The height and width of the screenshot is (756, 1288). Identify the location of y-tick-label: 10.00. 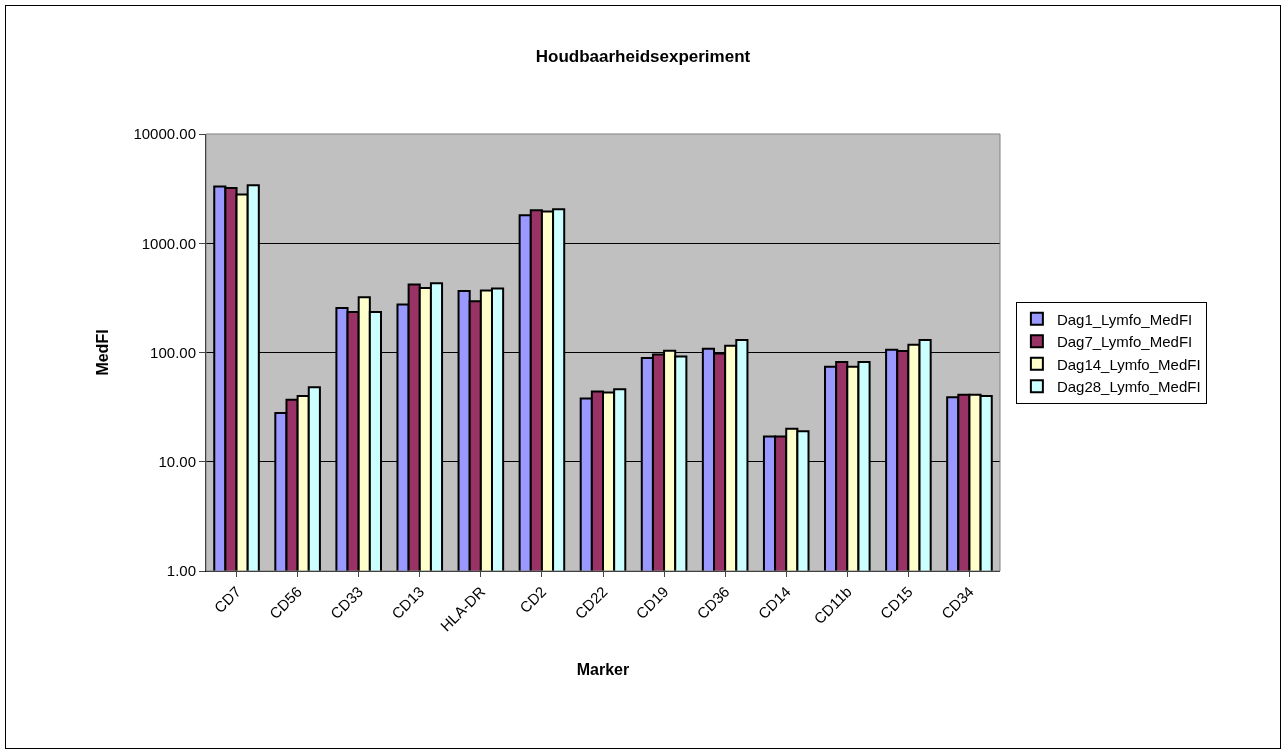
(177, 461).